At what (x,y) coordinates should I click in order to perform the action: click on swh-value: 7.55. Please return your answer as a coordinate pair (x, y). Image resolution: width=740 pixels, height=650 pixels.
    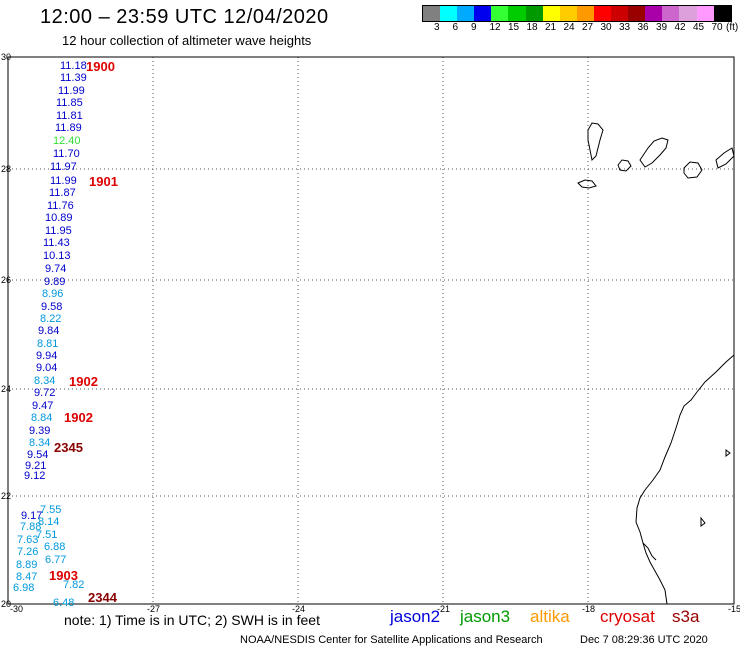
    Looking at the image, I should click on (51, 510).